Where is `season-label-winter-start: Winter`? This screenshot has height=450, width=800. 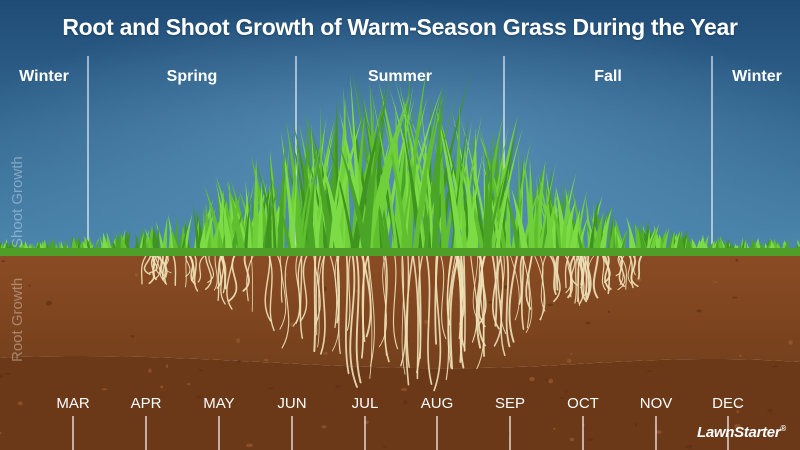 season-label-winter-start: Winter is located at coordinates (44, 76).